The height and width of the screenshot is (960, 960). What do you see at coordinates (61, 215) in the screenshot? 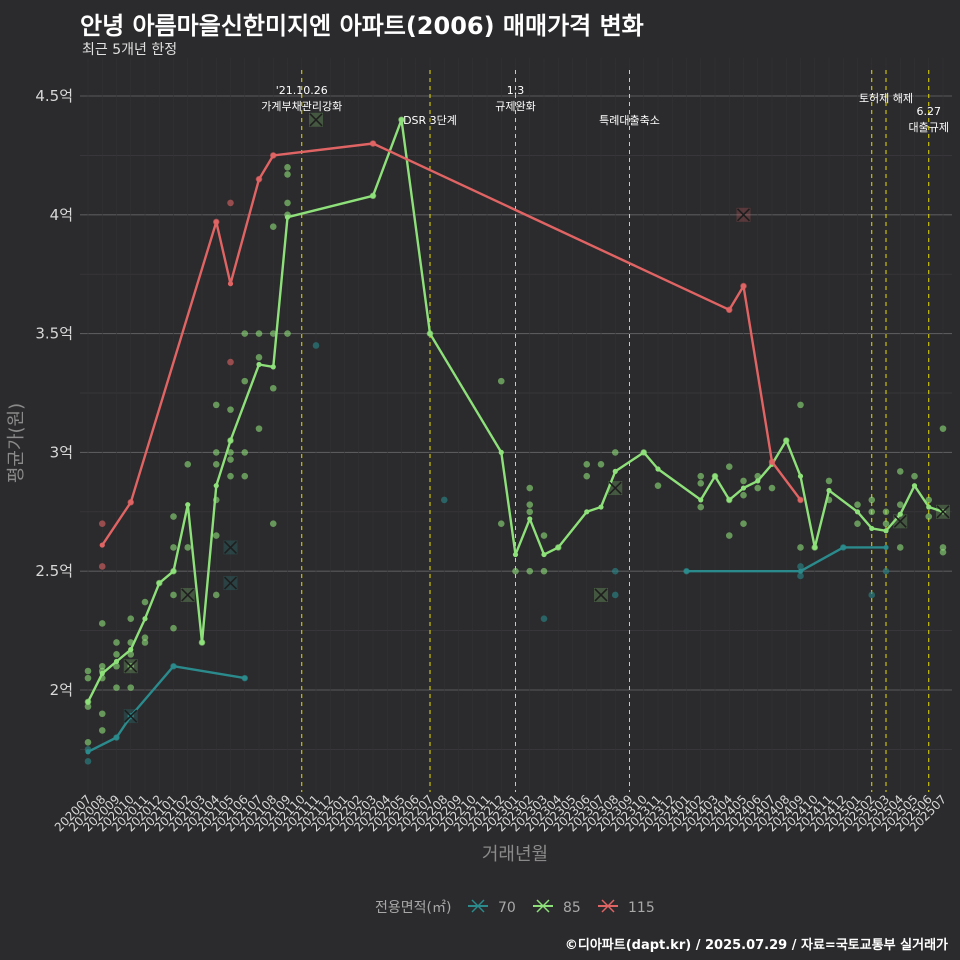
I see `y-tick-label: 4억` at bounding box center [61, 215].